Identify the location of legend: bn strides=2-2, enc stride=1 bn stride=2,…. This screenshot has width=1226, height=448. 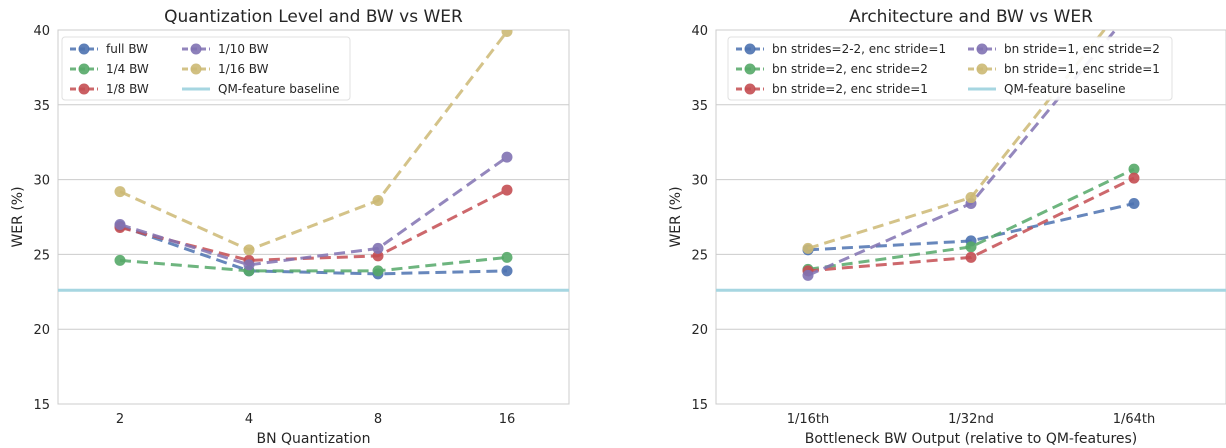
(950, 68).